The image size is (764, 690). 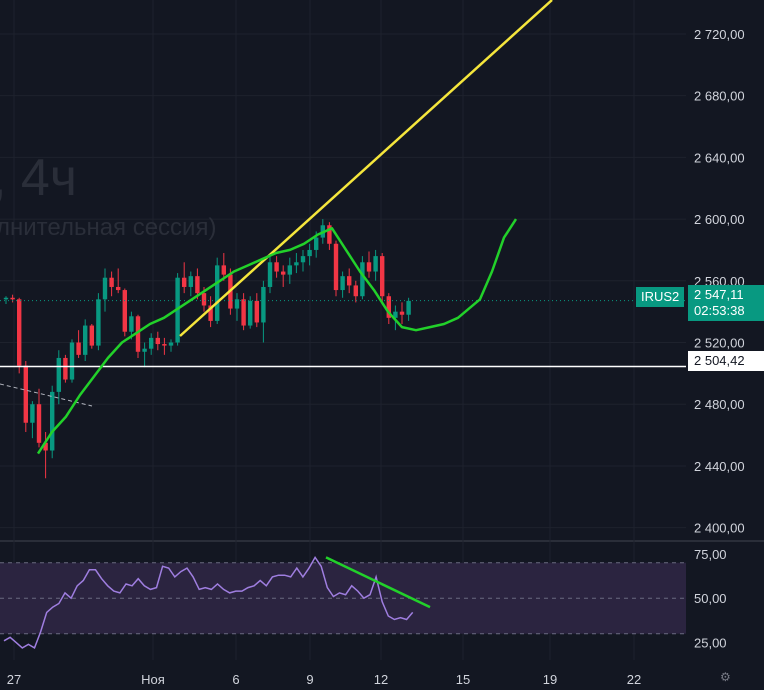 I want to click on price-tick-label: 2 720,00, so click(x=719, y=34).